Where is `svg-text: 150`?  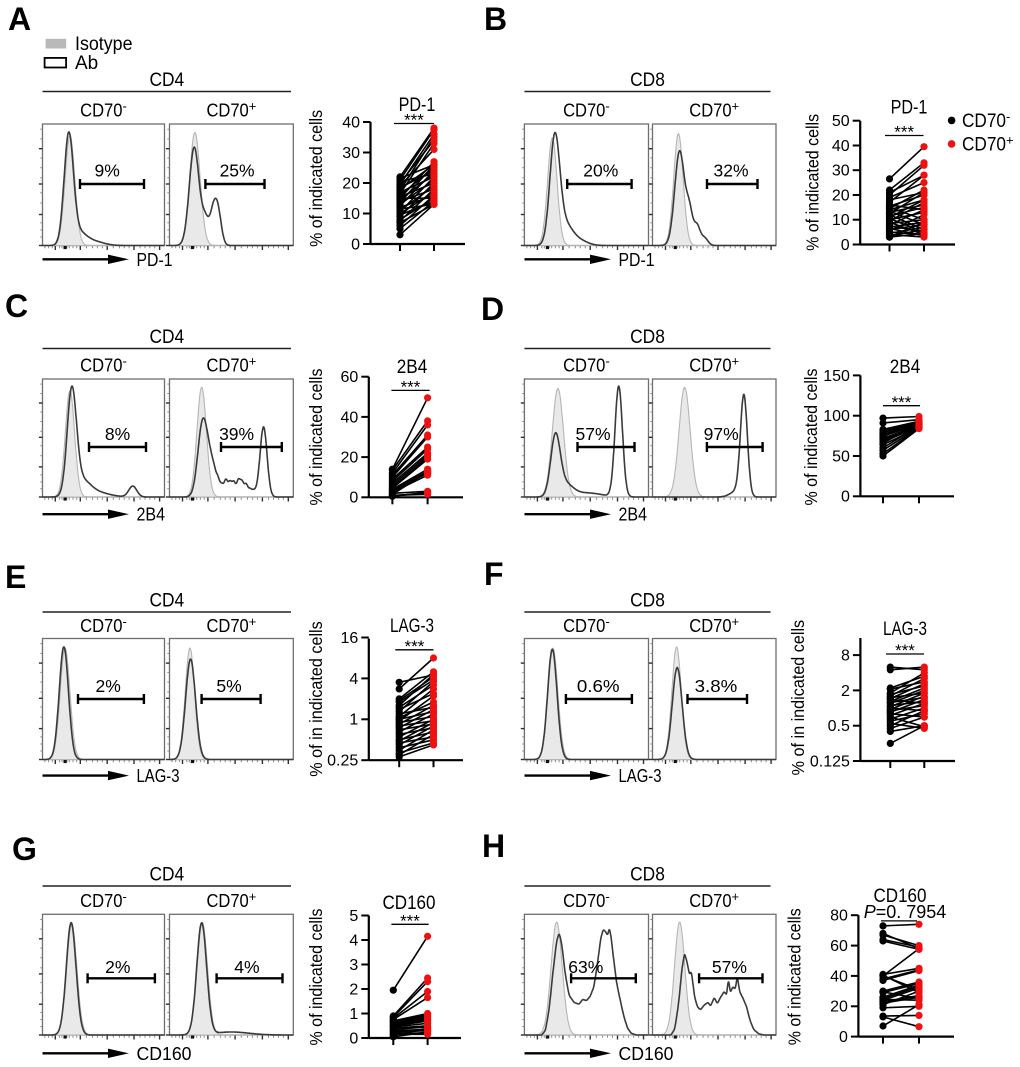
svg-text: 150 is located at coordinates (836, 376).